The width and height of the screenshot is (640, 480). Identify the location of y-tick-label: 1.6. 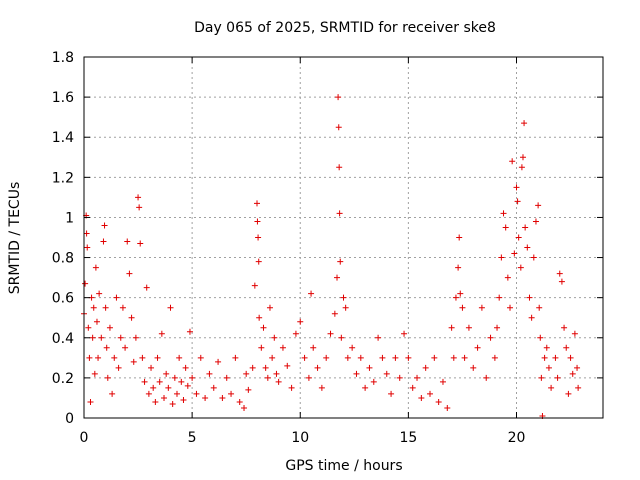
(63, 98).